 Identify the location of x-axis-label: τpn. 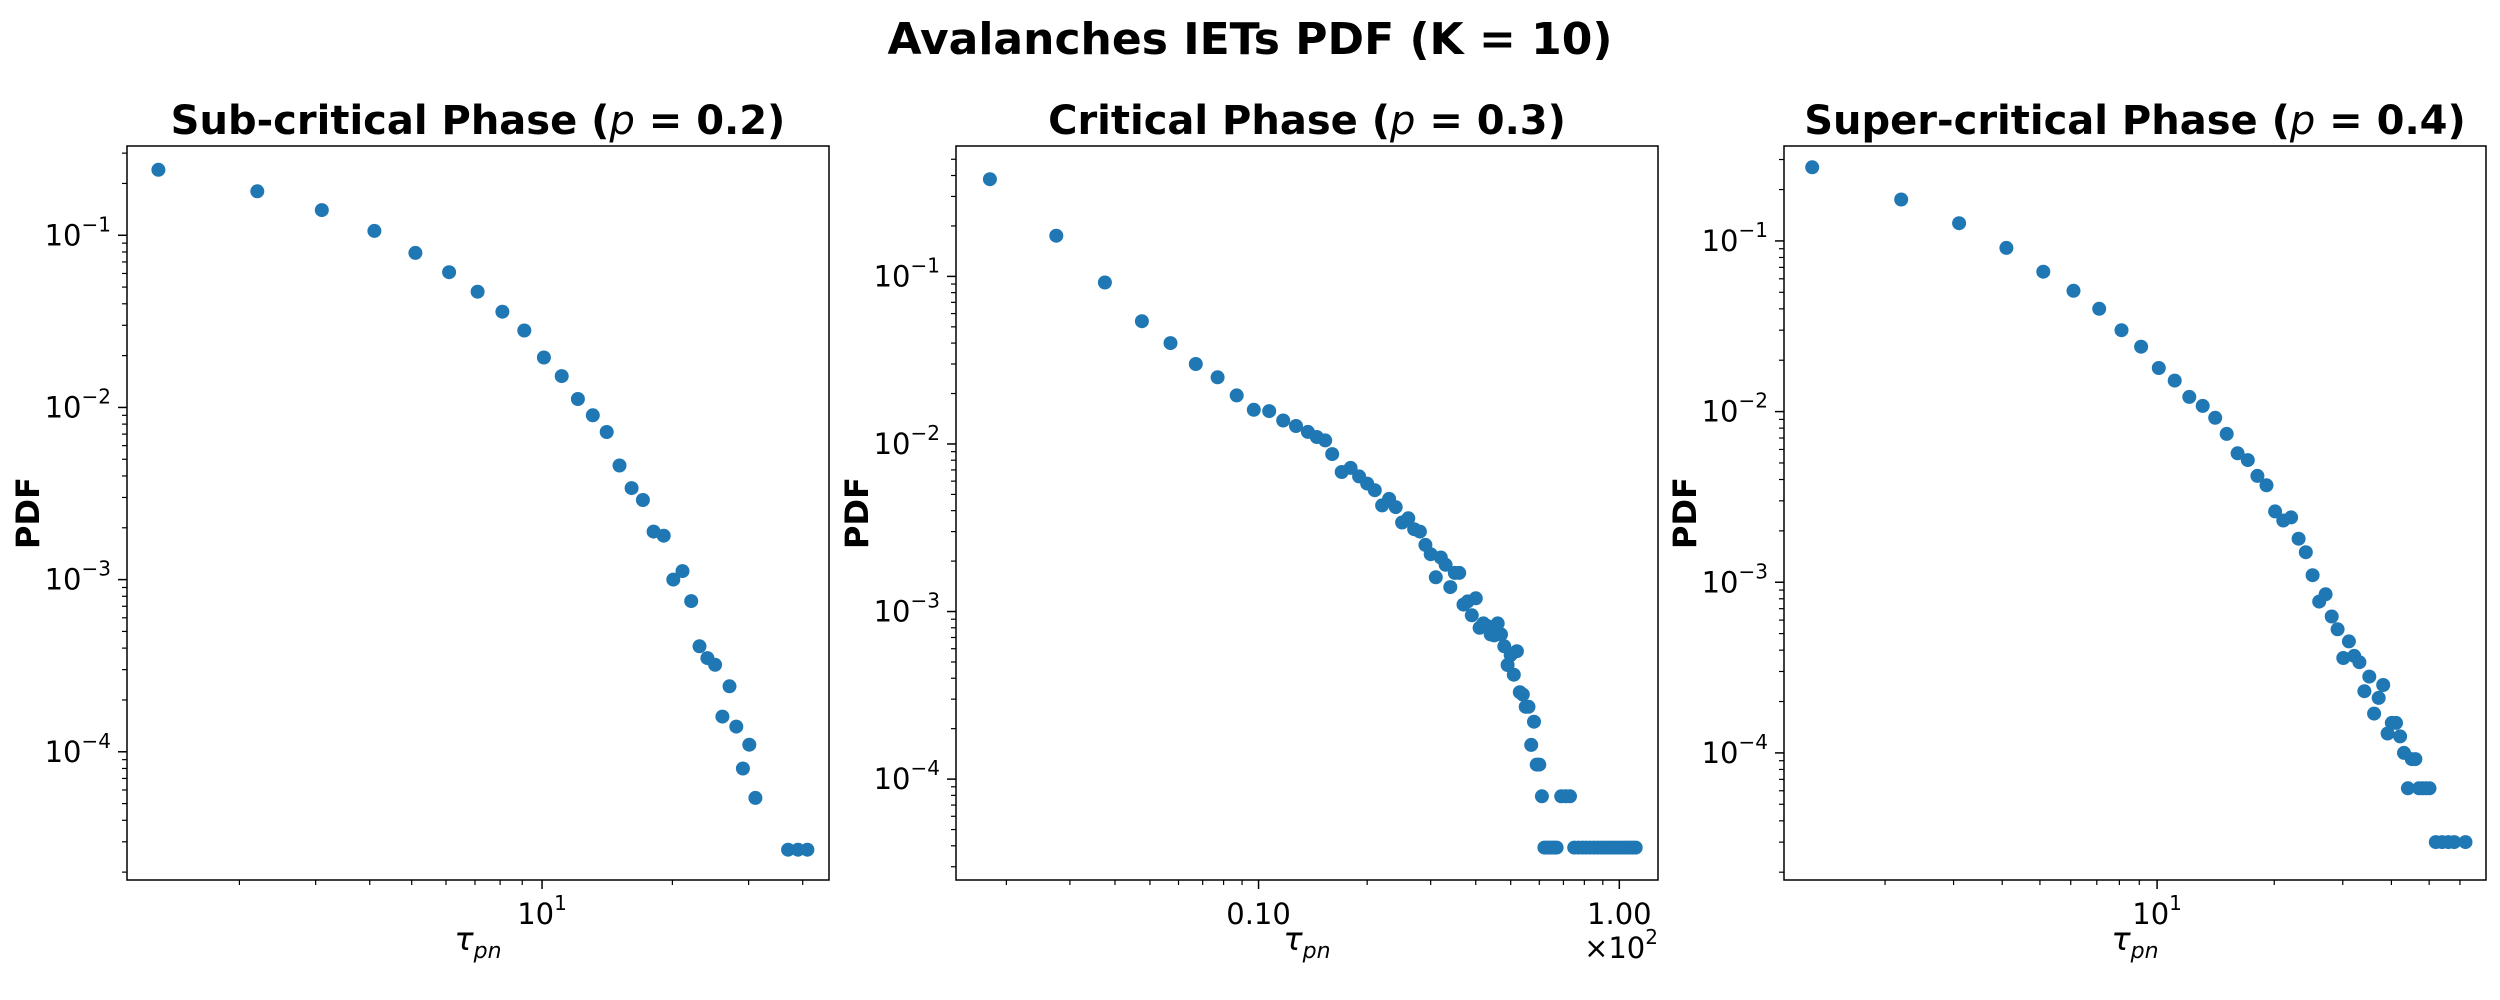
(477, 942).